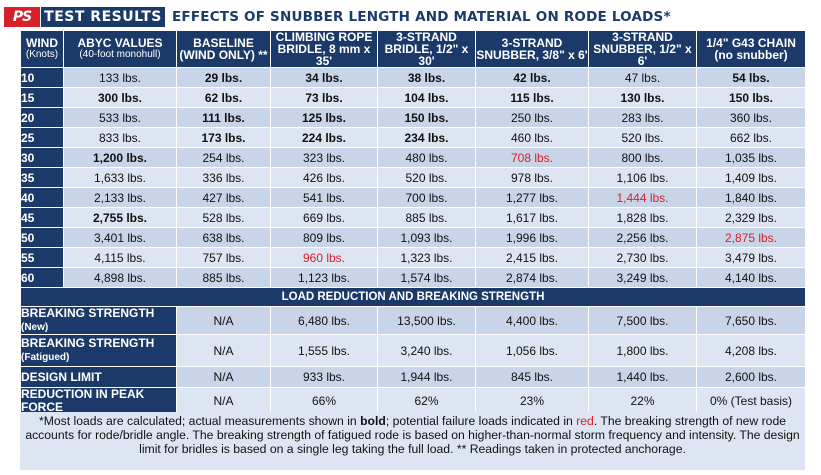 Image resolution: width=821 pixels, height=475 pixels. Describe the element at coordinates (426, 137) in the screenshot. I see `load-value-cell: 234 lbs.` at that location.